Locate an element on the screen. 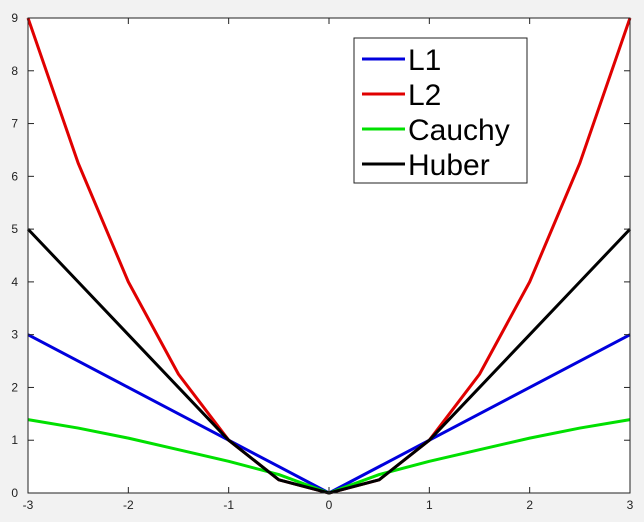 The width and height of the screenshot is (644, 522). y-tick-label: 4 is located at coordinates (14, 282).